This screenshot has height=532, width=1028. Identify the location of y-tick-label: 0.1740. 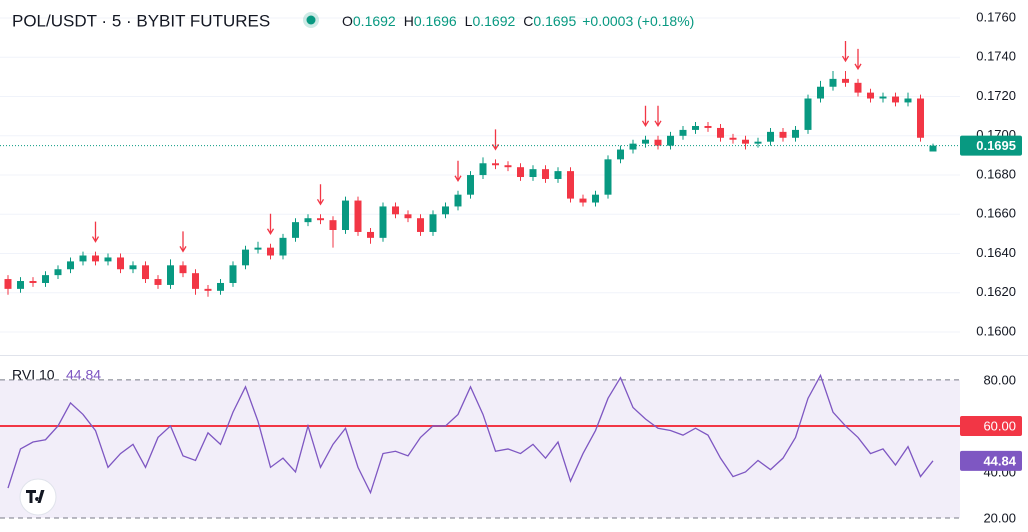
(996, 56).